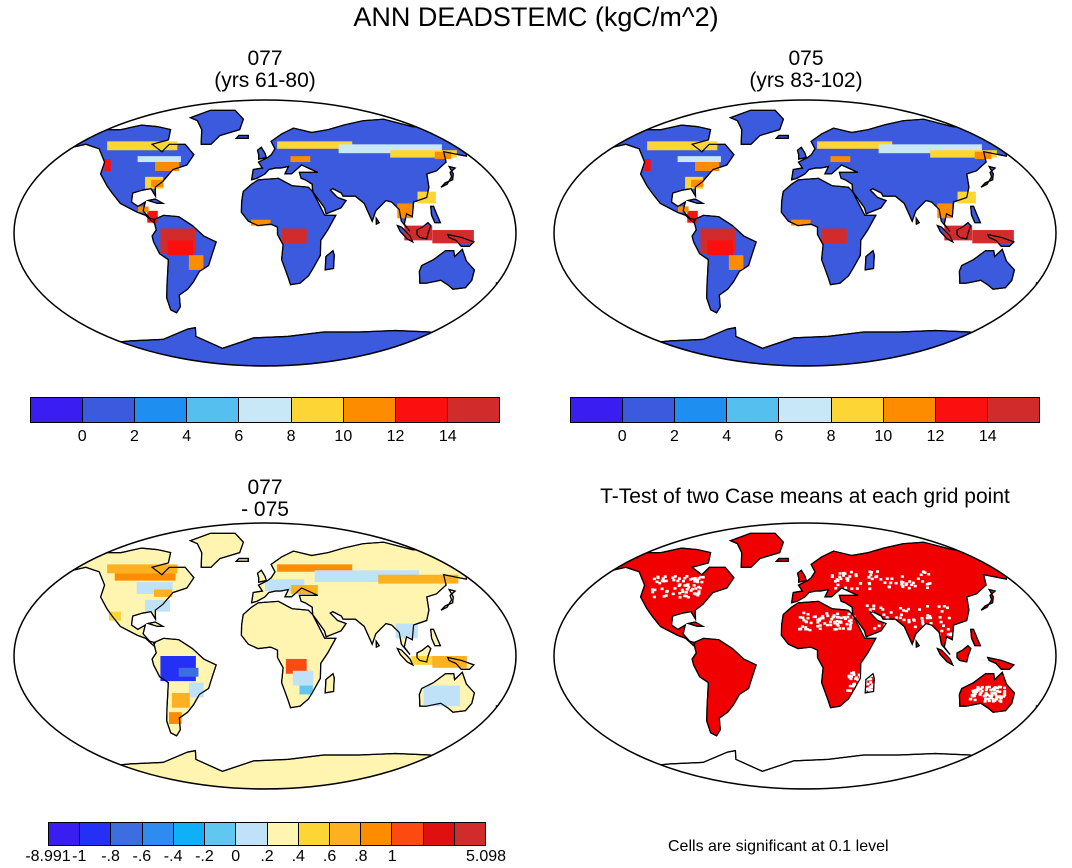 This screenshot has height=868, width=1072. I want to click on map-diff-coast-eurasia, so click(366, 598).